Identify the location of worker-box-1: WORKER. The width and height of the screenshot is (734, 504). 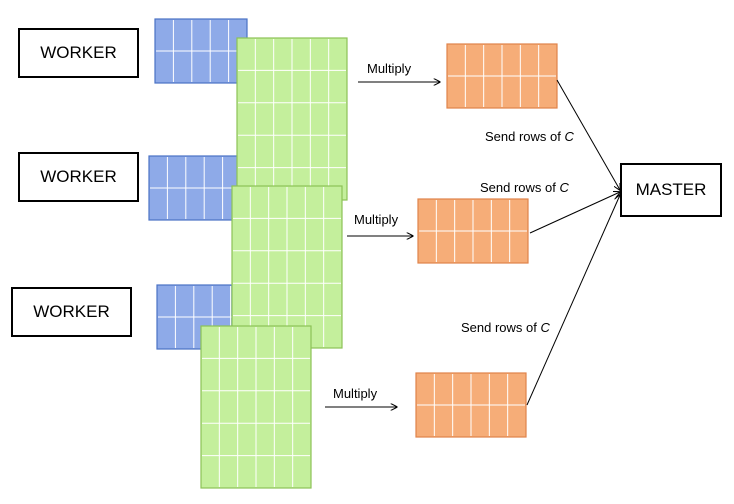
(78, 53).